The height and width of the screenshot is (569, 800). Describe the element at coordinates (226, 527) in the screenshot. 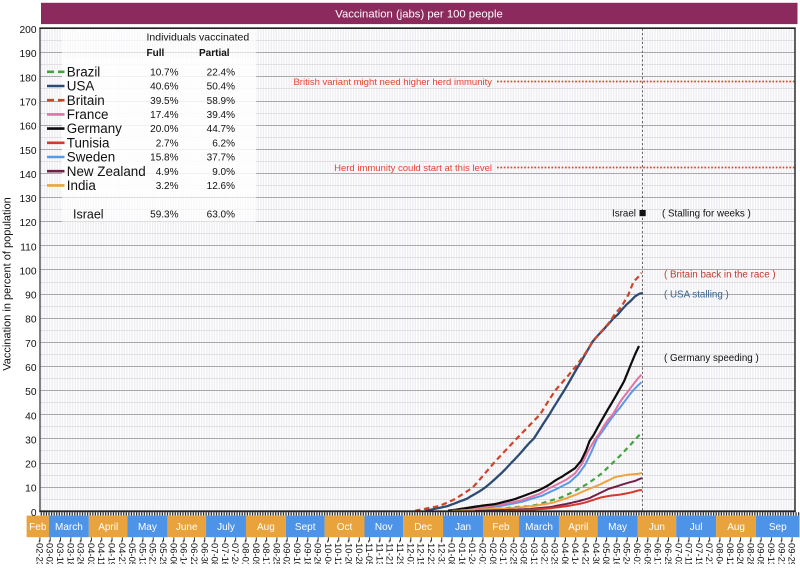

I see `svg-text: July` at that location.